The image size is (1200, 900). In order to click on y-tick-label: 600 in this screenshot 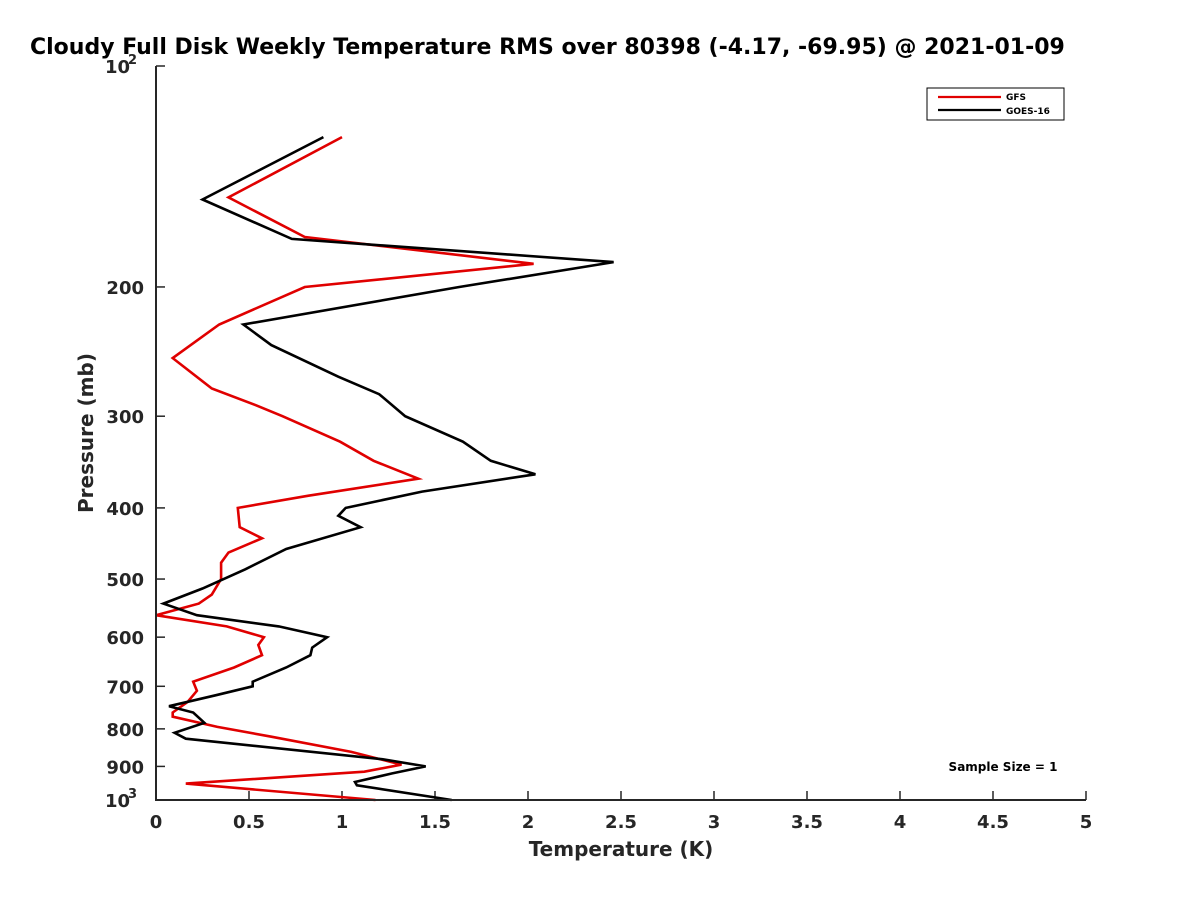, I will do `click(125, 638)`.